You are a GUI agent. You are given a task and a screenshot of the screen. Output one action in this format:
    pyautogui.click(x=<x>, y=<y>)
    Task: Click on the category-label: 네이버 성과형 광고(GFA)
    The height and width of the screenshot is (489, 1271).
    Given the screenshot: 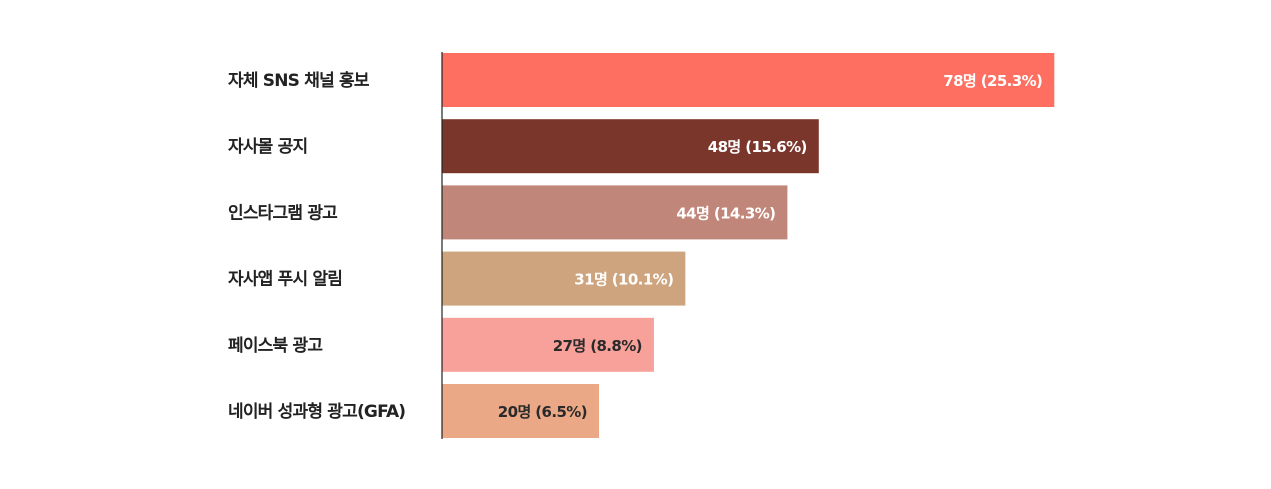 What is the action you would take?
    pyautogui.click(x=316, y=411)
    